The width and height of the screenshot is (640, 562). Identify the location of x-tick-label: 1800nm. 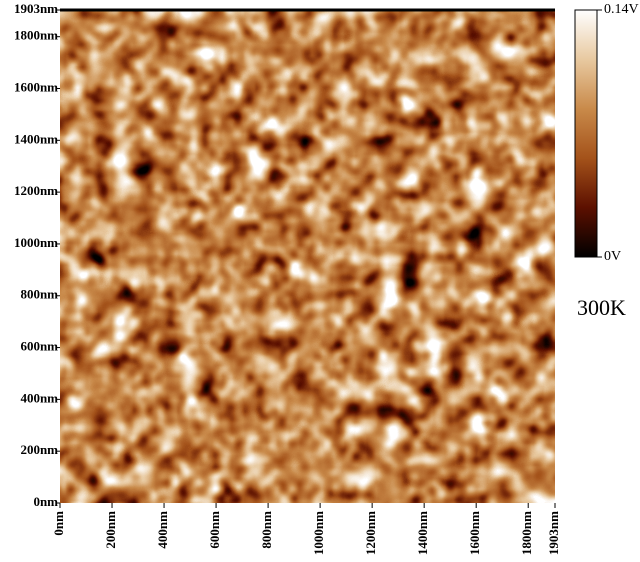
(526, 533).